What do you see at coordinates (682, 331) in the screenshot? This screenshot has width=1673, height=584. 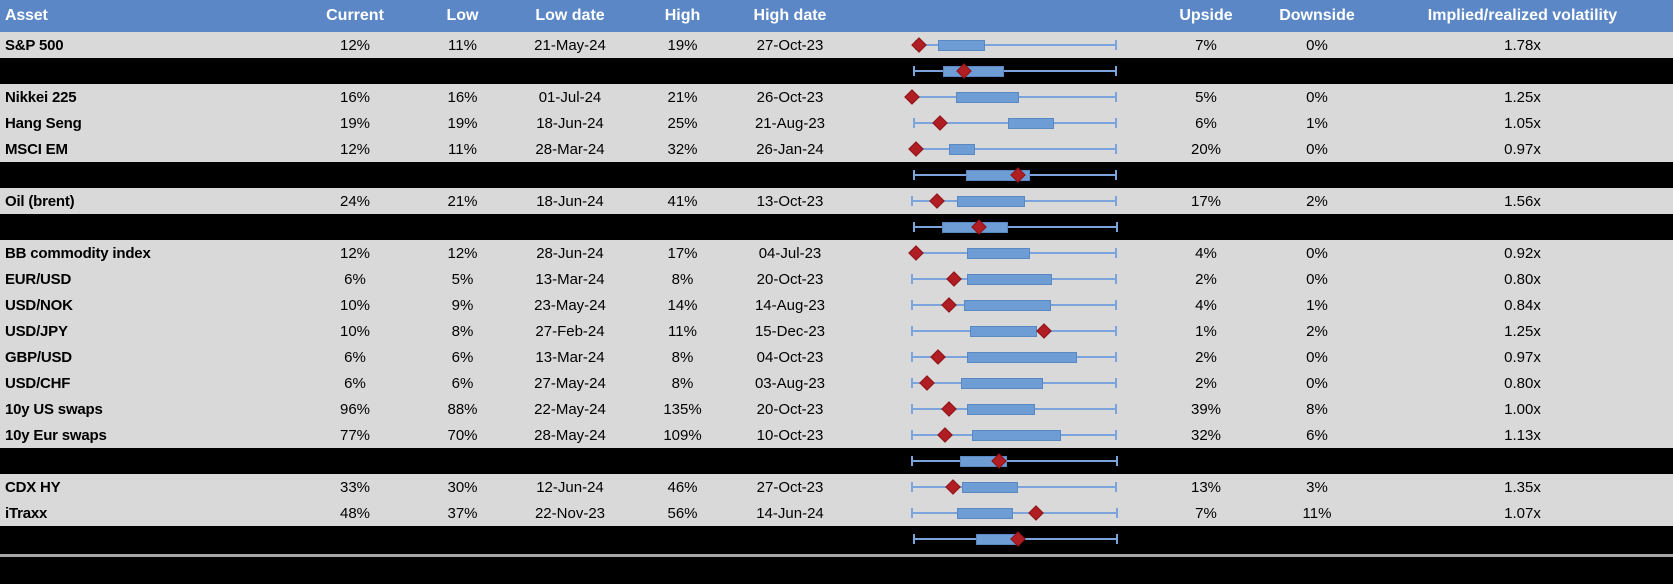 I see `high-cell: 11%` at bounding box center [682, 331].